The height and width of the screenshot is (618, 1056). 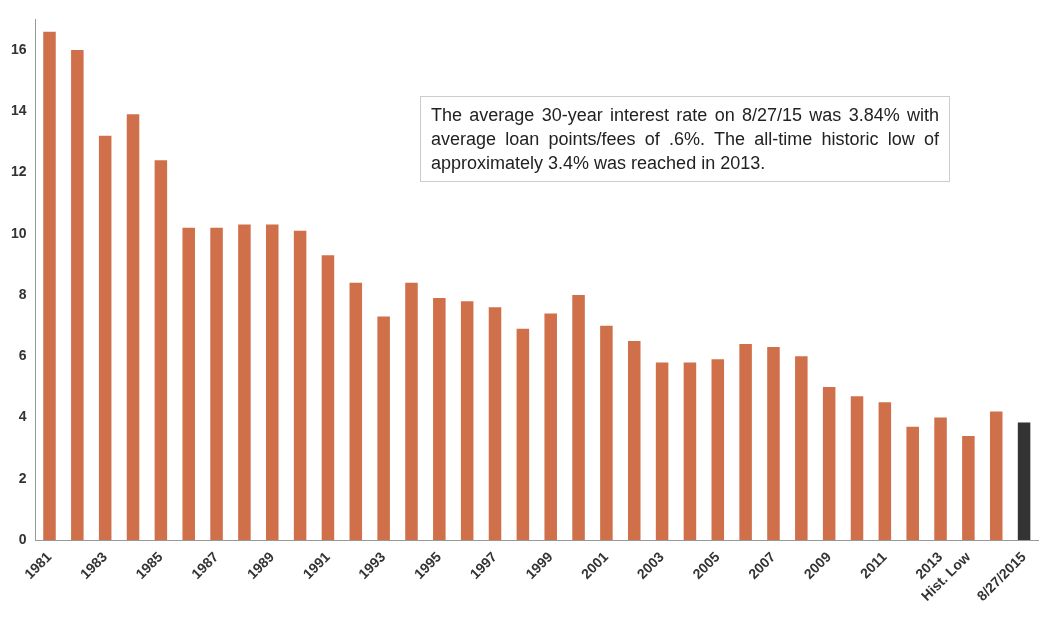 I want to click on y-tick-label: 6, so click(x=22, y=355).